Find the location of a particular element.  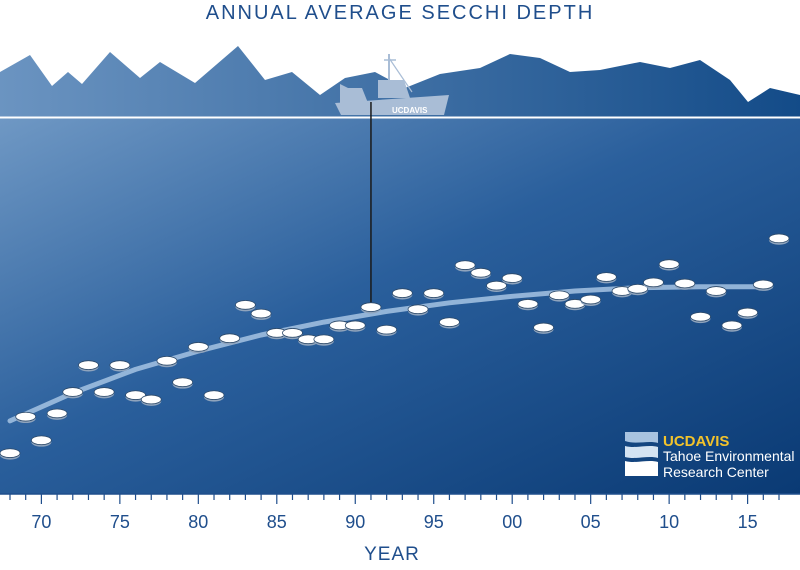

data-point-2006 is located at coordinates (606, 278).